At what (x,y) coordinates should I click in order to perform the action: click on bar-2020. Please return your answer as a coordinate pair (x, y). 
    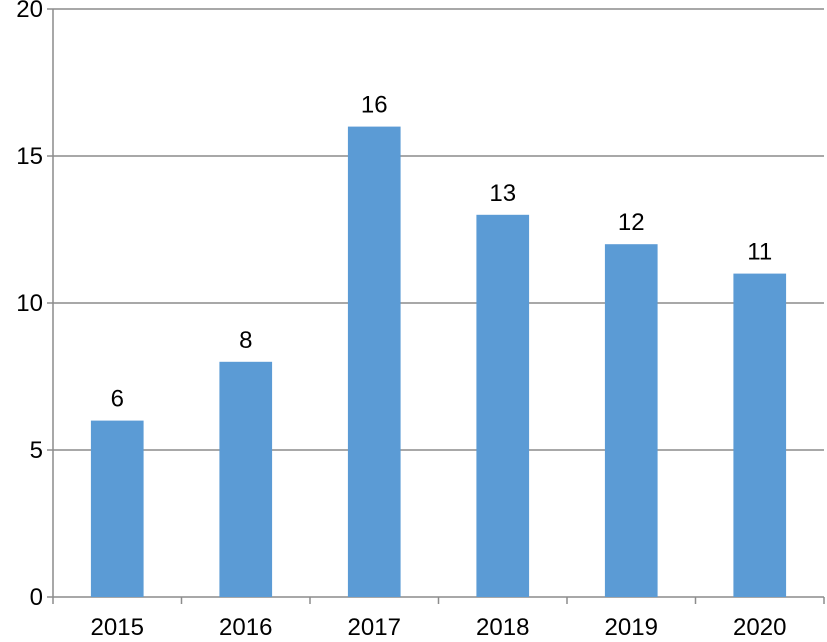
    Looking at the image, I should click on (760, 435).